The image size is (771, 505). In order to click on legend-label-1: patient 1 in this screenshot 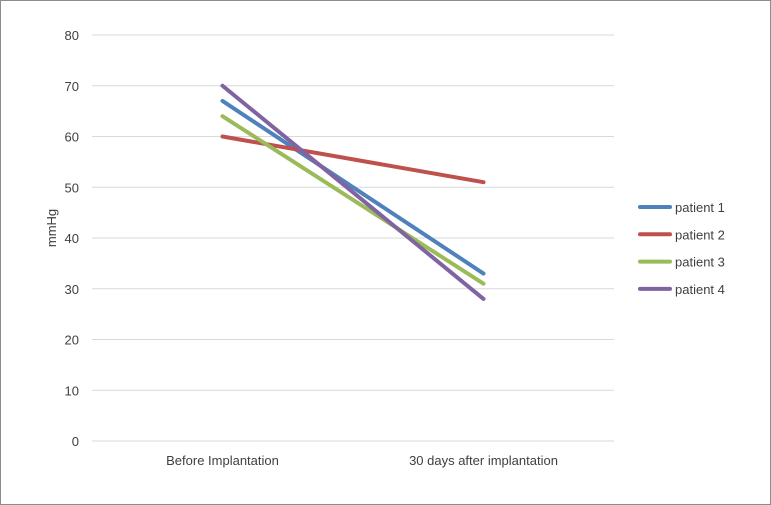, I will do `click(700, 207)`.